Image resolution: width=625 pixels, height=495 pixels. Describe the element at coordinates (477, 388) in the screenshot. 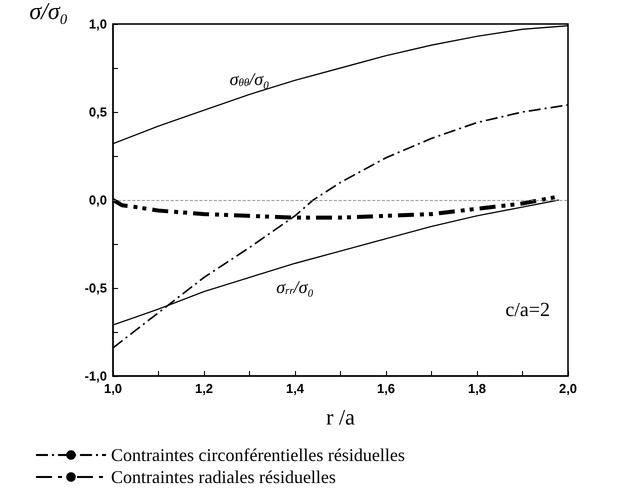

I see `x-tick-label: 1,8` at that location.